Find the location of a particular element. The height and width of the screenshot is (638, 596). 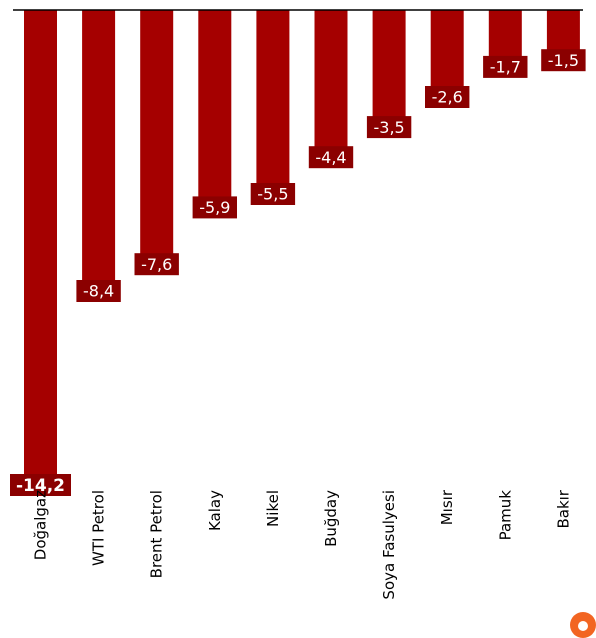

category-label-3: Kalay is located at coordinates (215, 510).